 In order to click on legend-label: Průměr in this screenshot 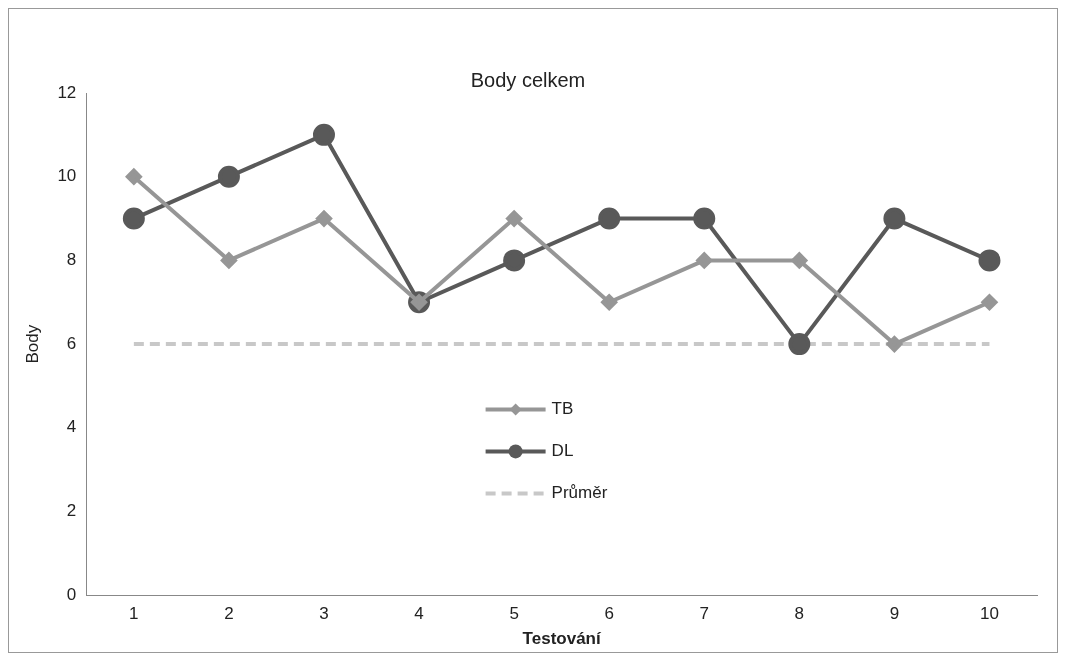, I will do `click(579, 493)`.